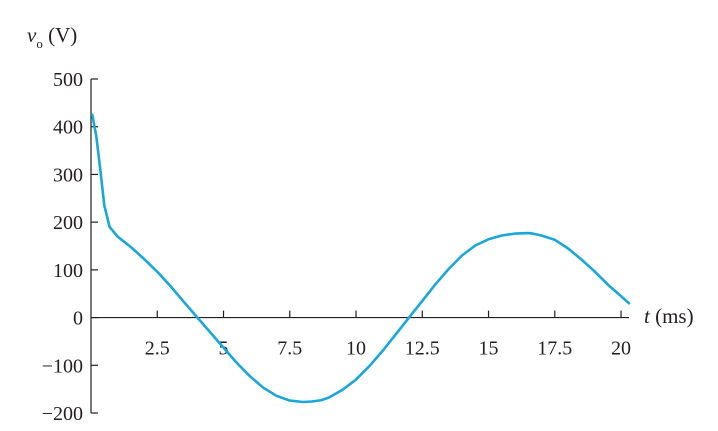  What do you see at coordinates (669, 316) in the screenshot?
I see `x-axis-title: t (ms)` at bounding box center [669, 316].